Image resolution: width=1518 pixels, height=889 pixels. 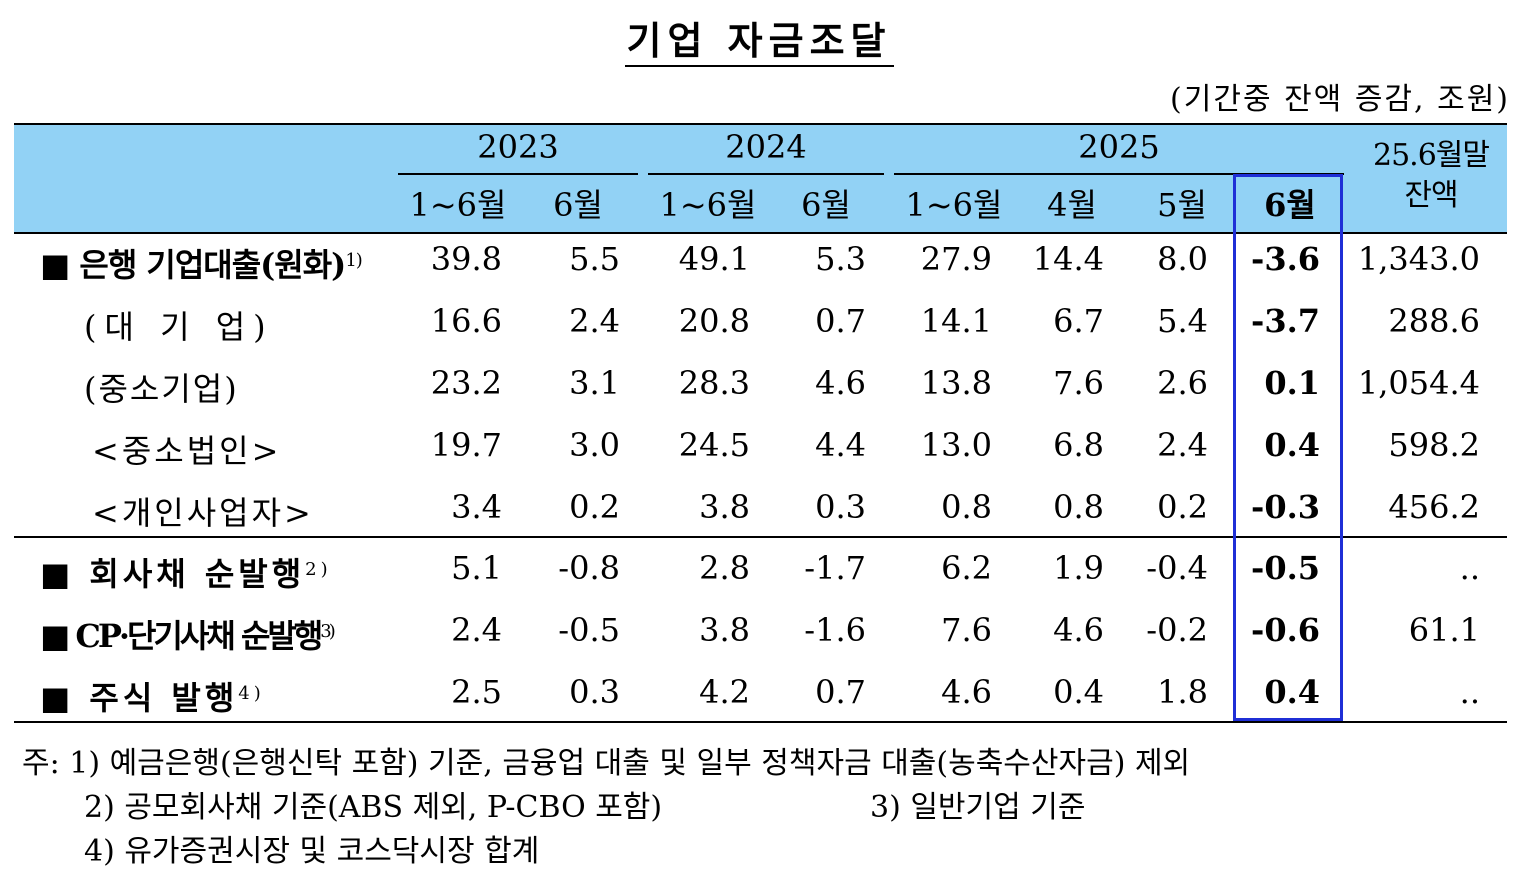 I want to click on footnote-4: 4) 유가증권시장 및 코스닥시장 합계, so click(x=312, y=851).